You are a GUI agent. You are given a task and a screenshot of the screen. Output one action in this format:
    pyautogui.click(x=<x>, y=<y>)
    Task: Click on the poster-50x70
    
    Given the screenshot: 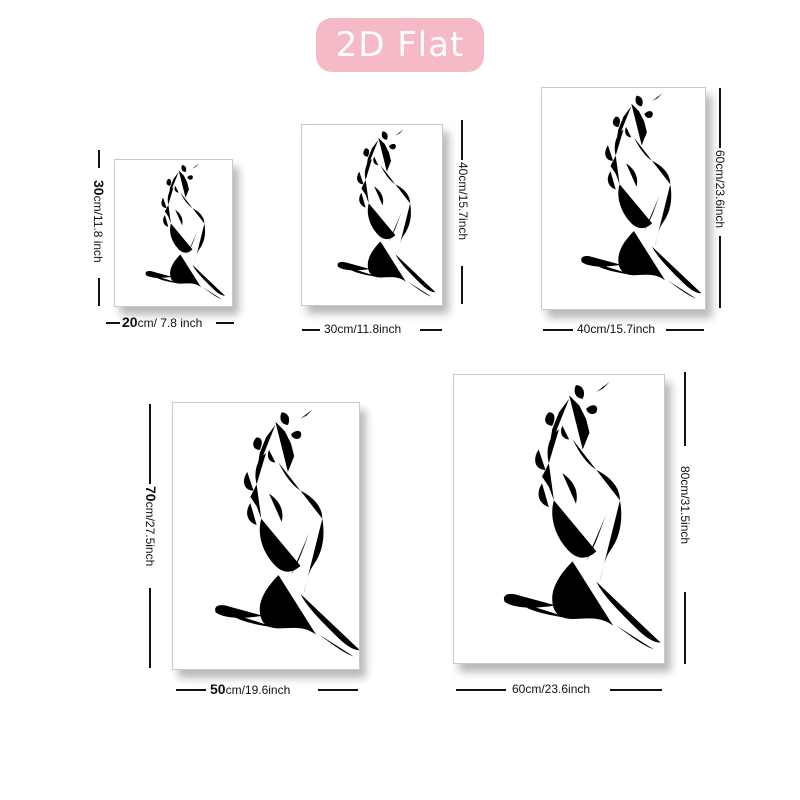 What is the action you would take?
    pyautogui.click(x=266, y=536)
    